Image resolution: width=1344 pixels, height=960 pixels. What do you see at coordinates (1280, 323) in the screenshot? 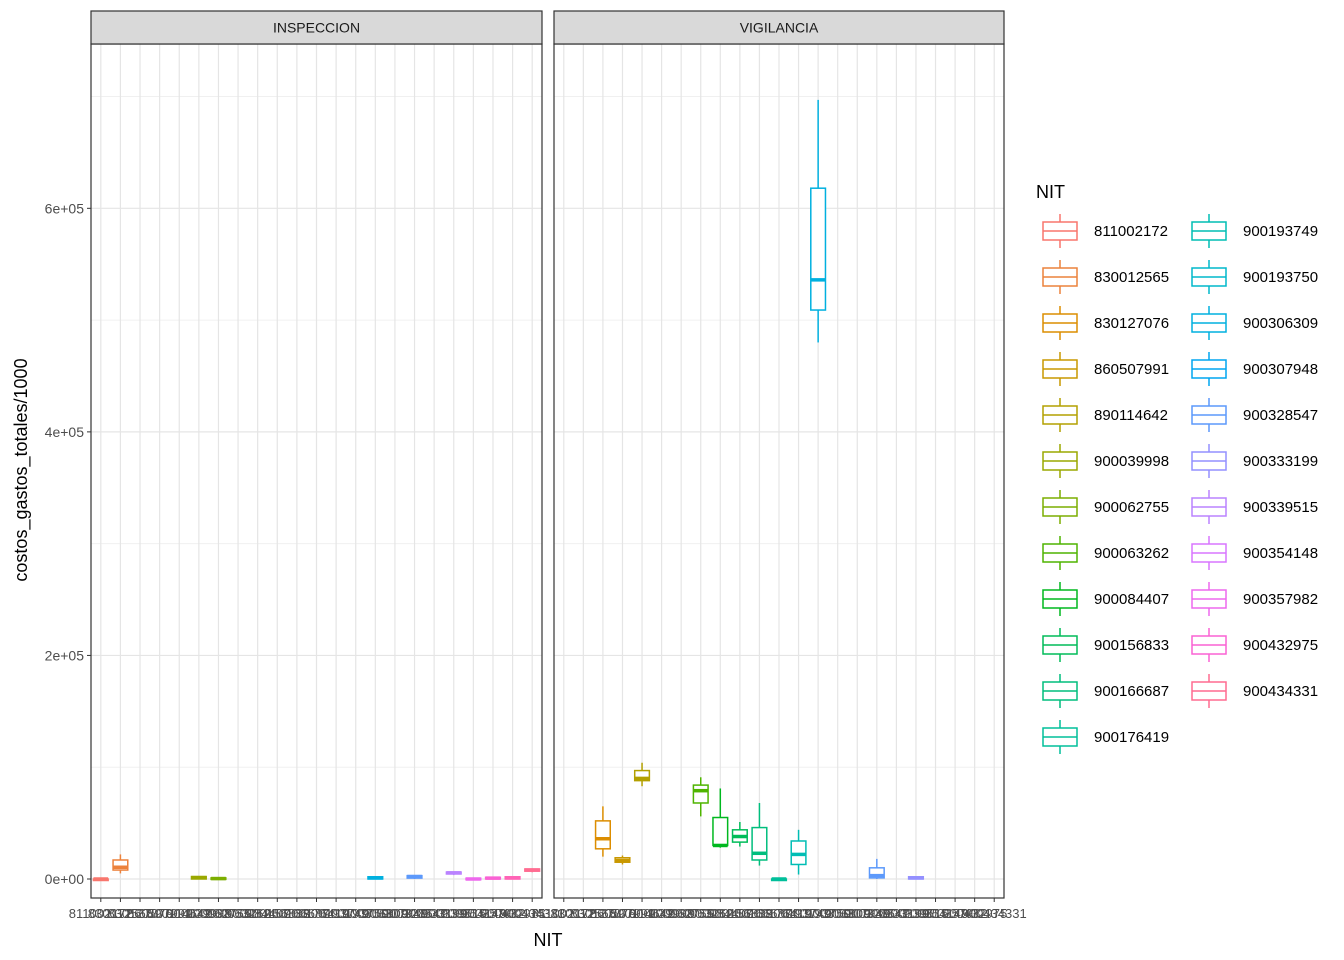
I see `legend-label: 900306309` at bounding box center [1280, 323].